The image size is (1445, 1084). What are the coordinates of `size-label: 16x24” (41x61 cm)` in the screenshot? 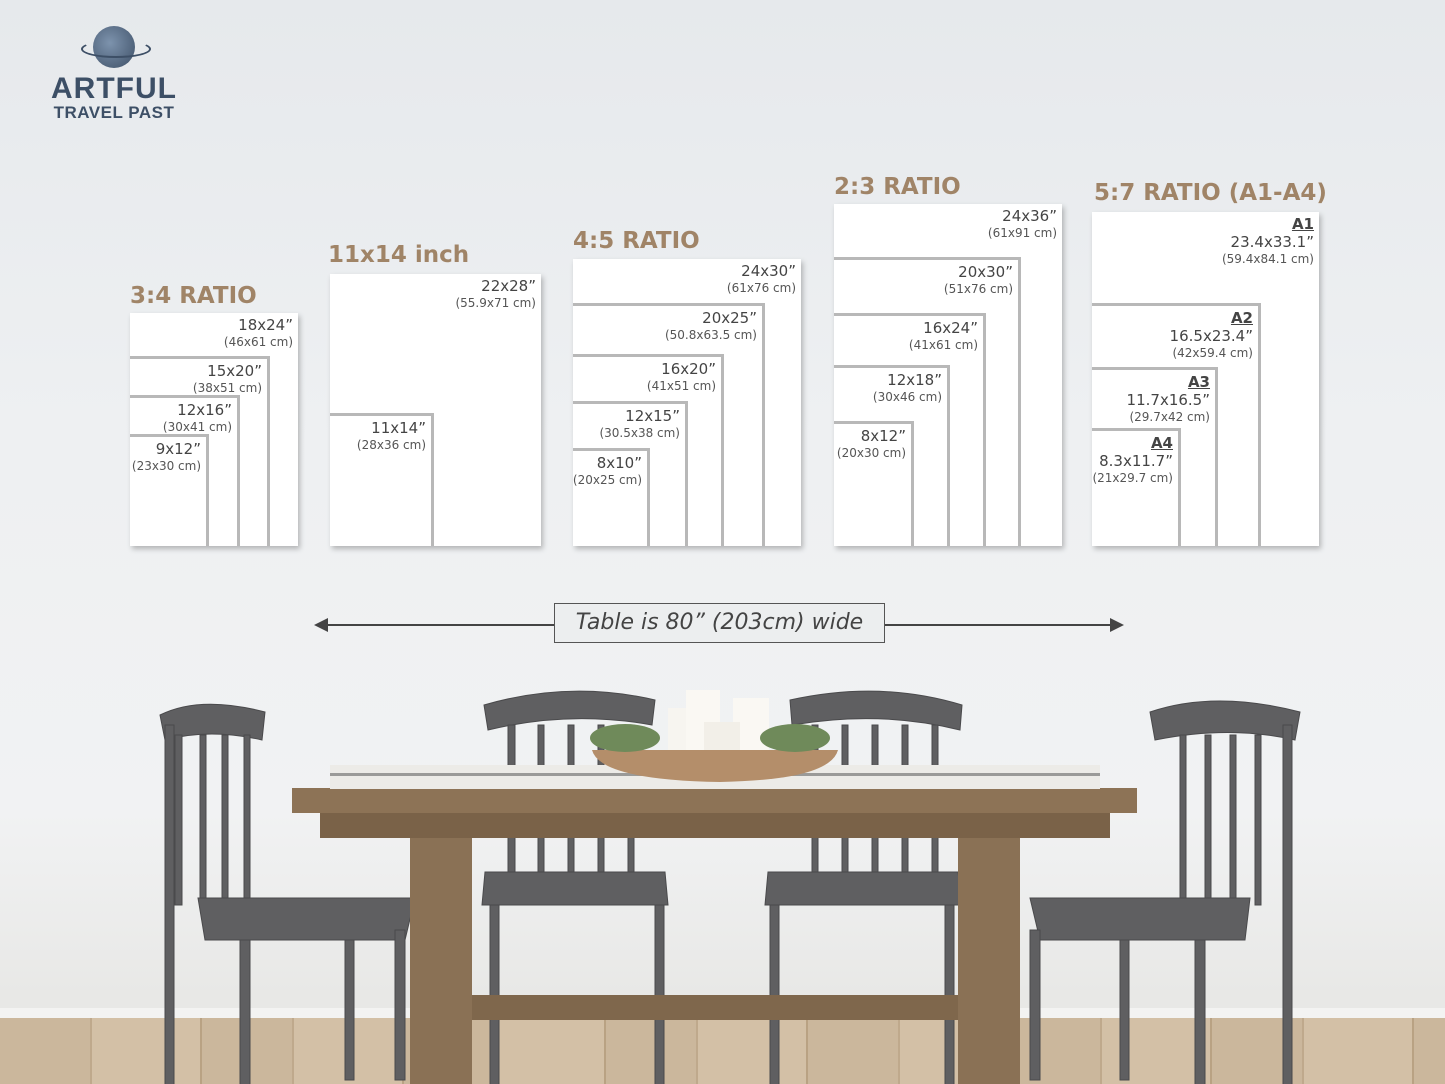 It's located at (943, 336).